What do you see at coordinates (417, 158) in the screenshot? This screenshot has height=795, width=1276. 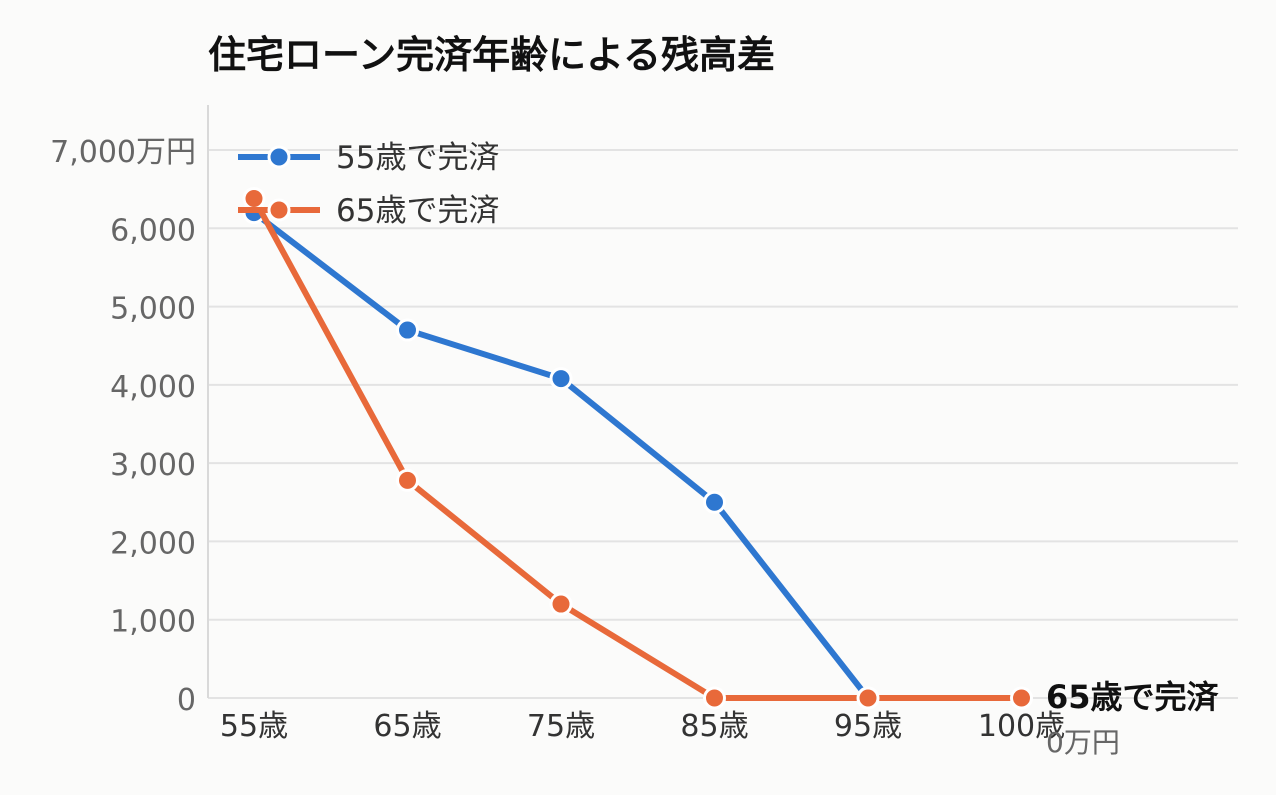 I see `legend-label: 55歳で完済` at bounding box center [417, 158].